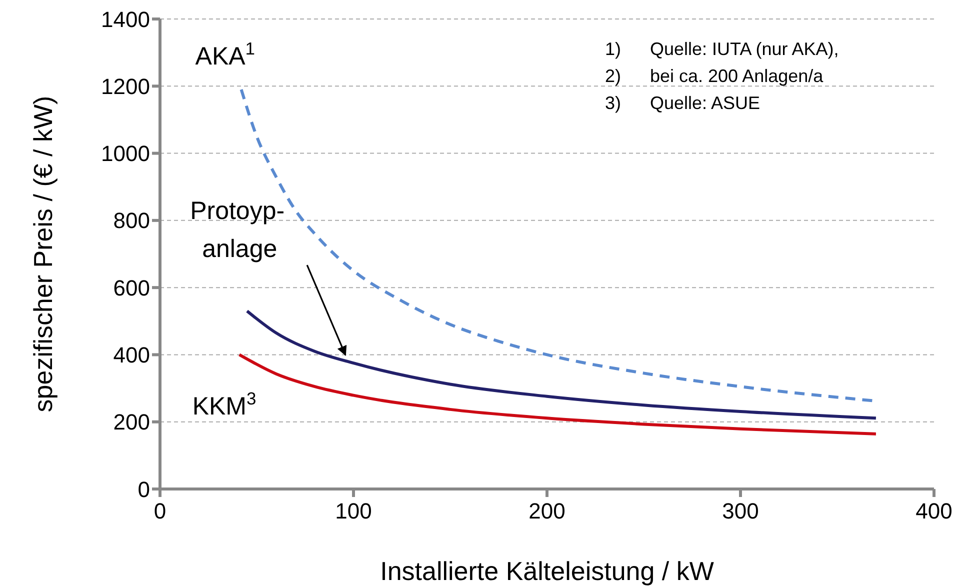 This screenshot has height=588, width=979. Describe the element at coordinates (131, 355) in the screenshot. I see `y-tick-label: 400` at that location.